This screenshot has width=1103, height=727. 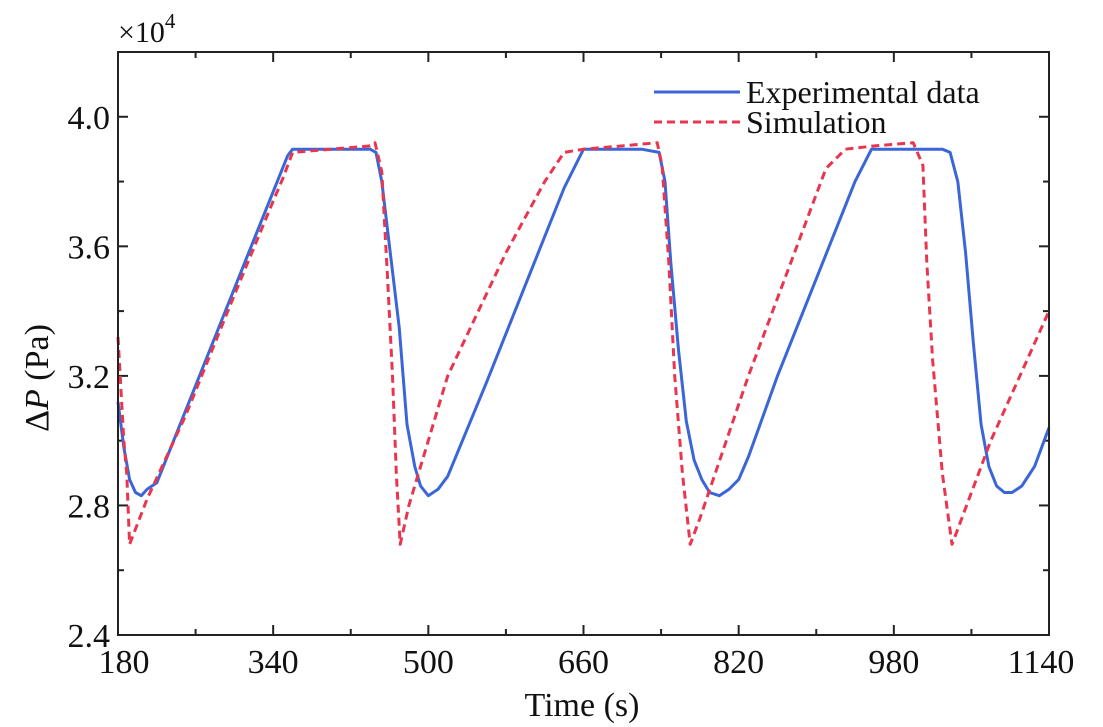 I want to click on y-axis-title: ΔP (Pa), so click(x=37, y=378).